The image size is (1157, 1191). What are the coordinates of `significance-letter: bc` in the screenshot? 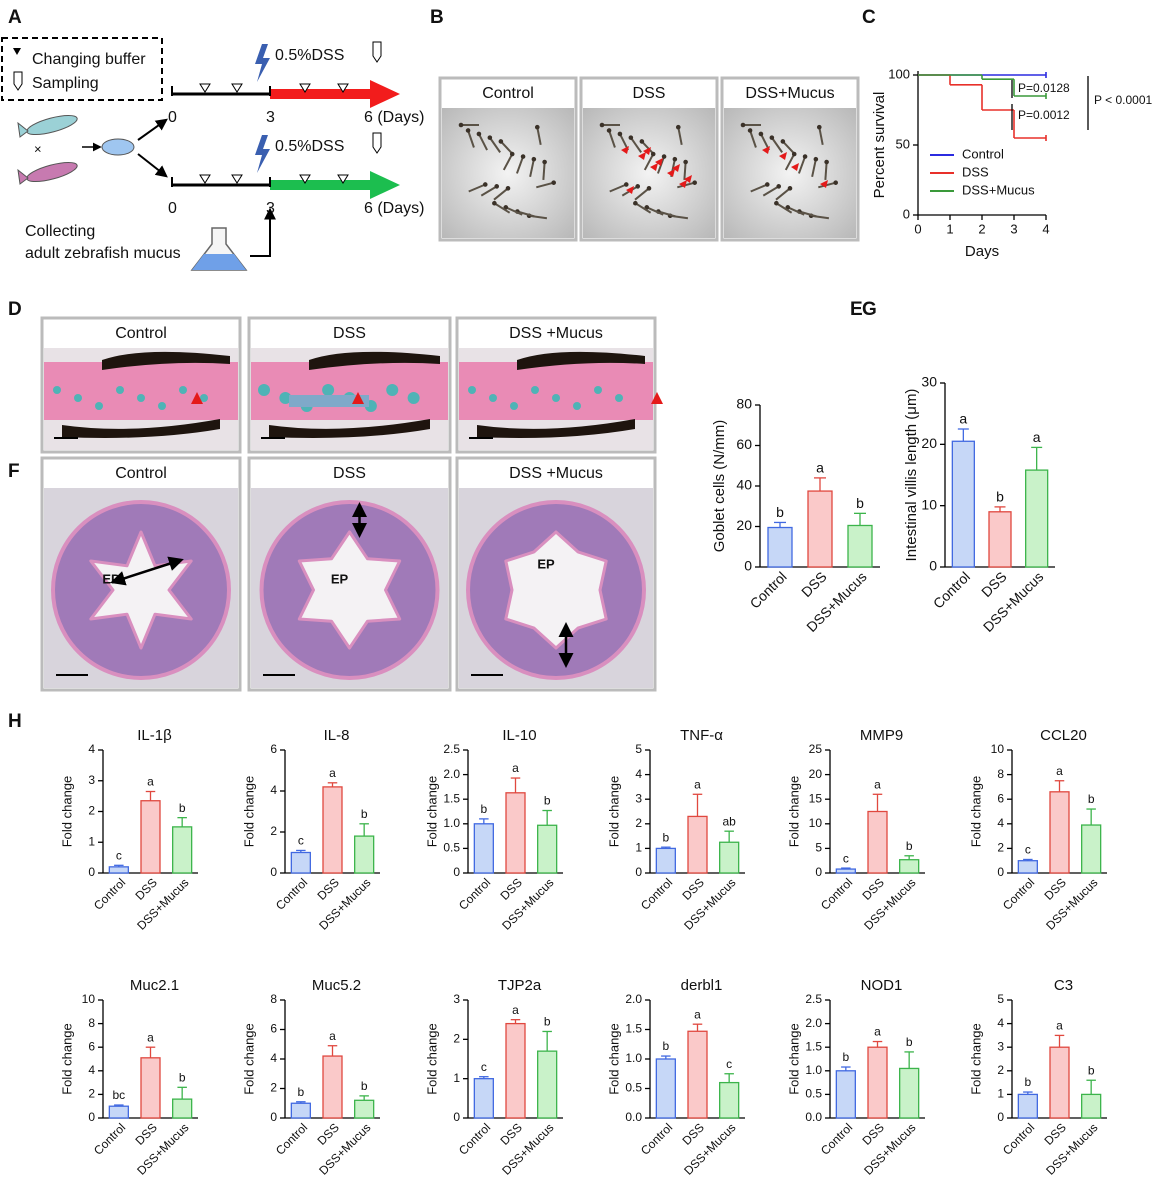 It's located at (118, 1095).